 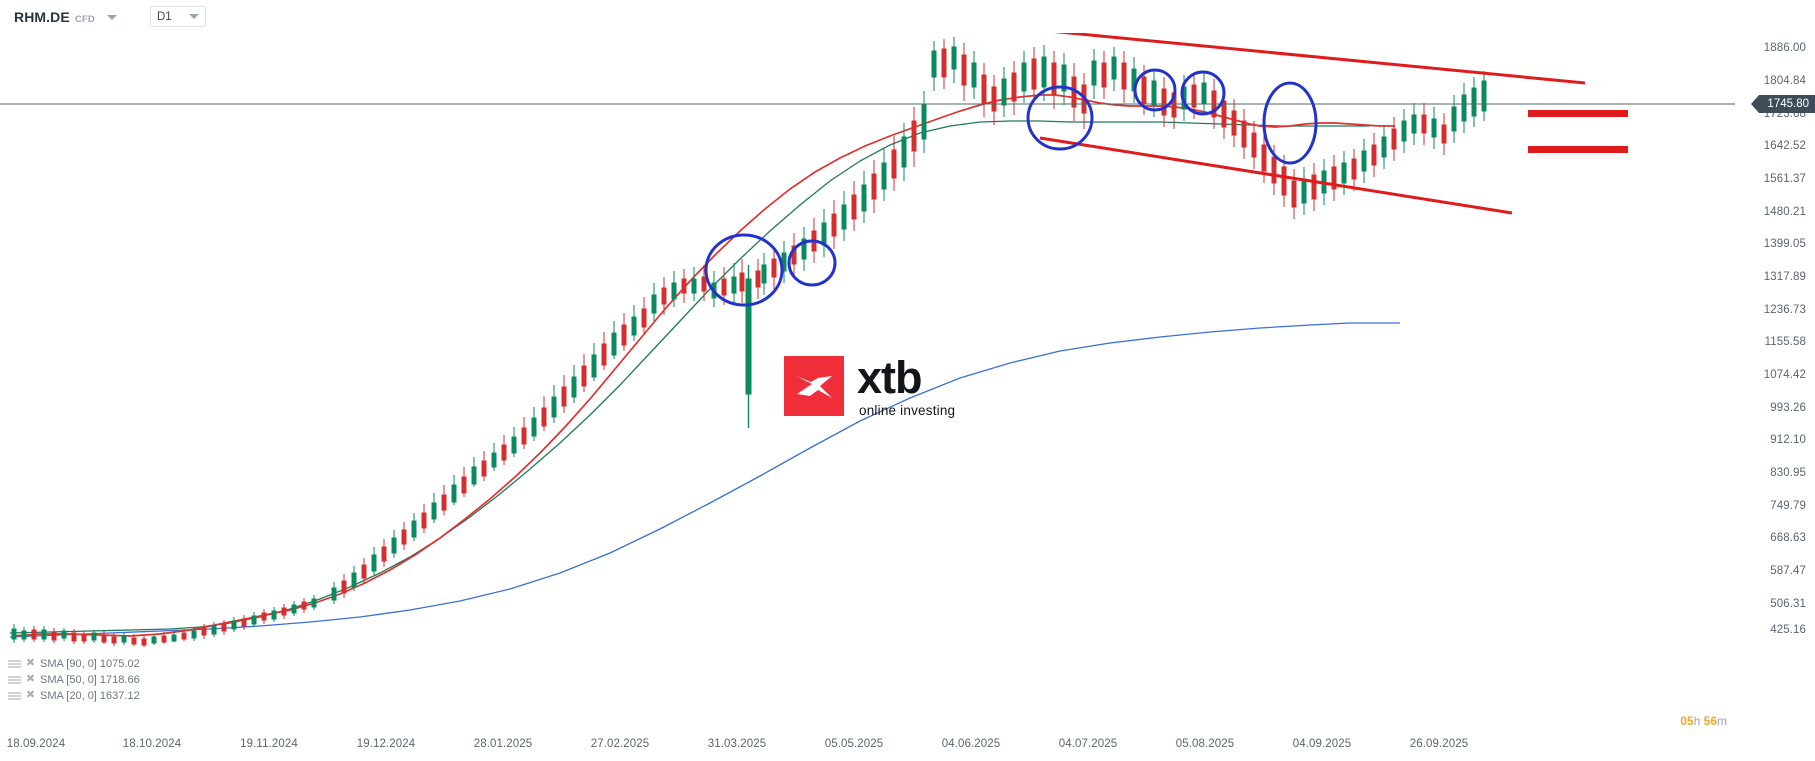 I want to click on price-tick: 1804.84, so click(x=1784, y=81).